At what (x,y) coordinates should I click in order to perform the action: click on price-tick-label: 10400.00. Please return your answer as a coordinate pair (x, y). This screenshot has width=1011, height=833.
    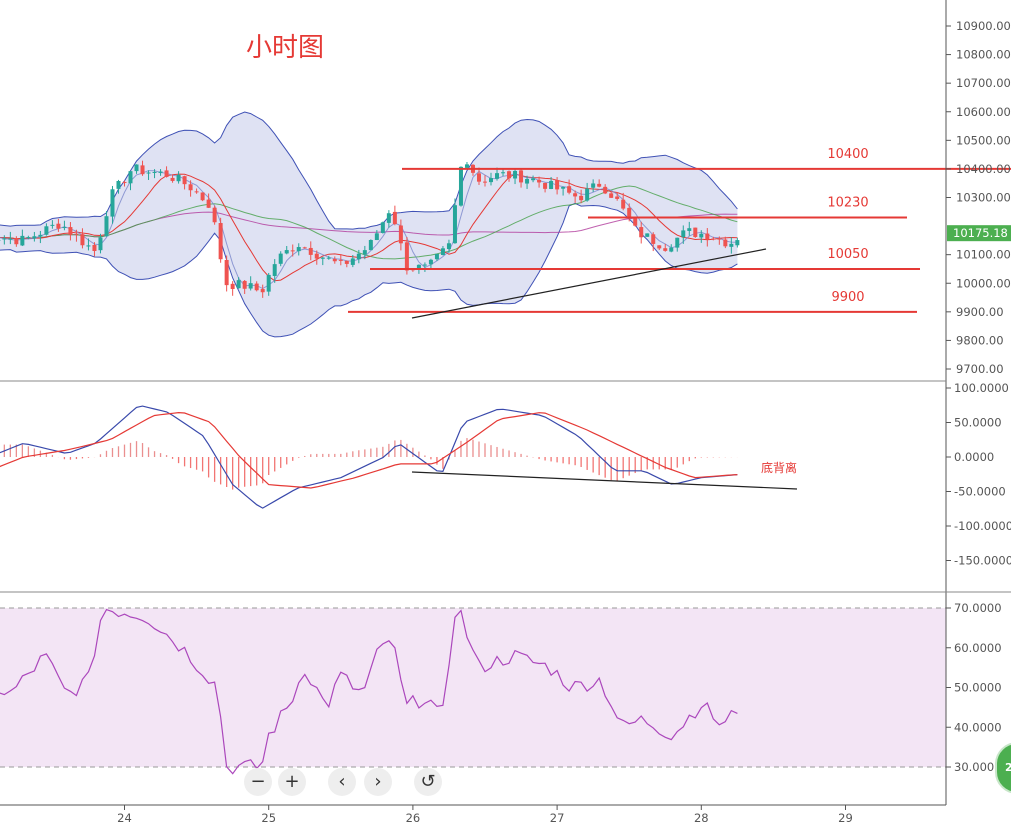
    Looking at the image, I should click on (983, 169).